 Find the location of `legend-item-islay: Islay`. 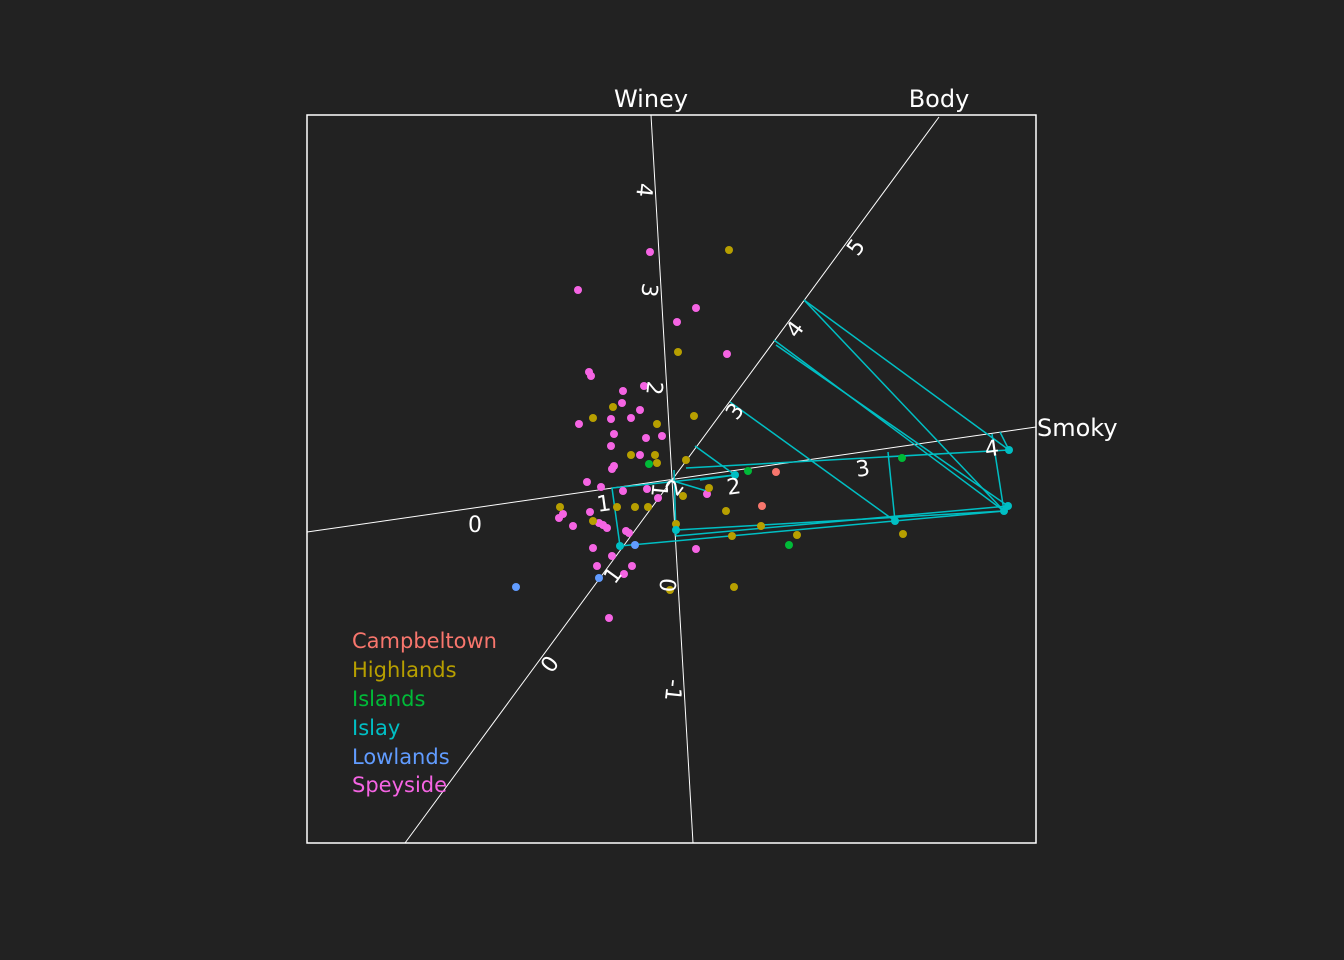

legend-item-islay: Islay is located at coordinates (376, 728).